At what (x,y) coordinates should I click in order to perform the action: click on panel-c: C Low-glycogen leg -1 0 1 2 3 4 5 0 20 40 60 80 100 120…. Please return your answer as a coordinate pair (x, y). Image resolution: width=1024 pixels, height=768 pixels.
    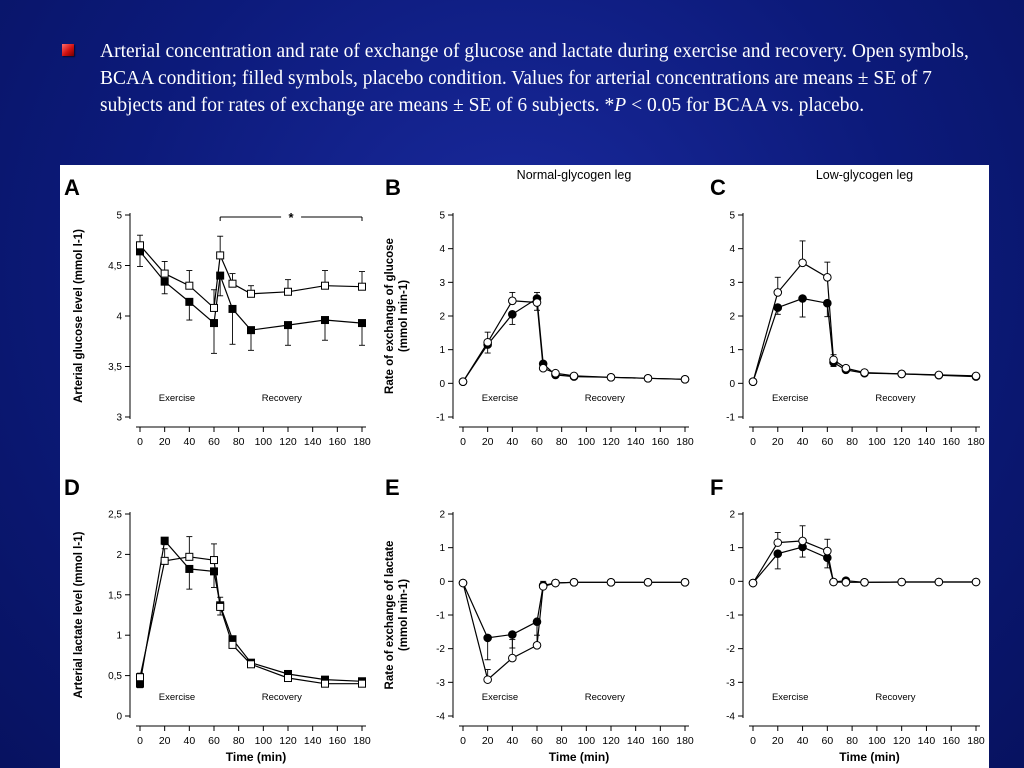
    Looking at the image, I should click on (847, 308).